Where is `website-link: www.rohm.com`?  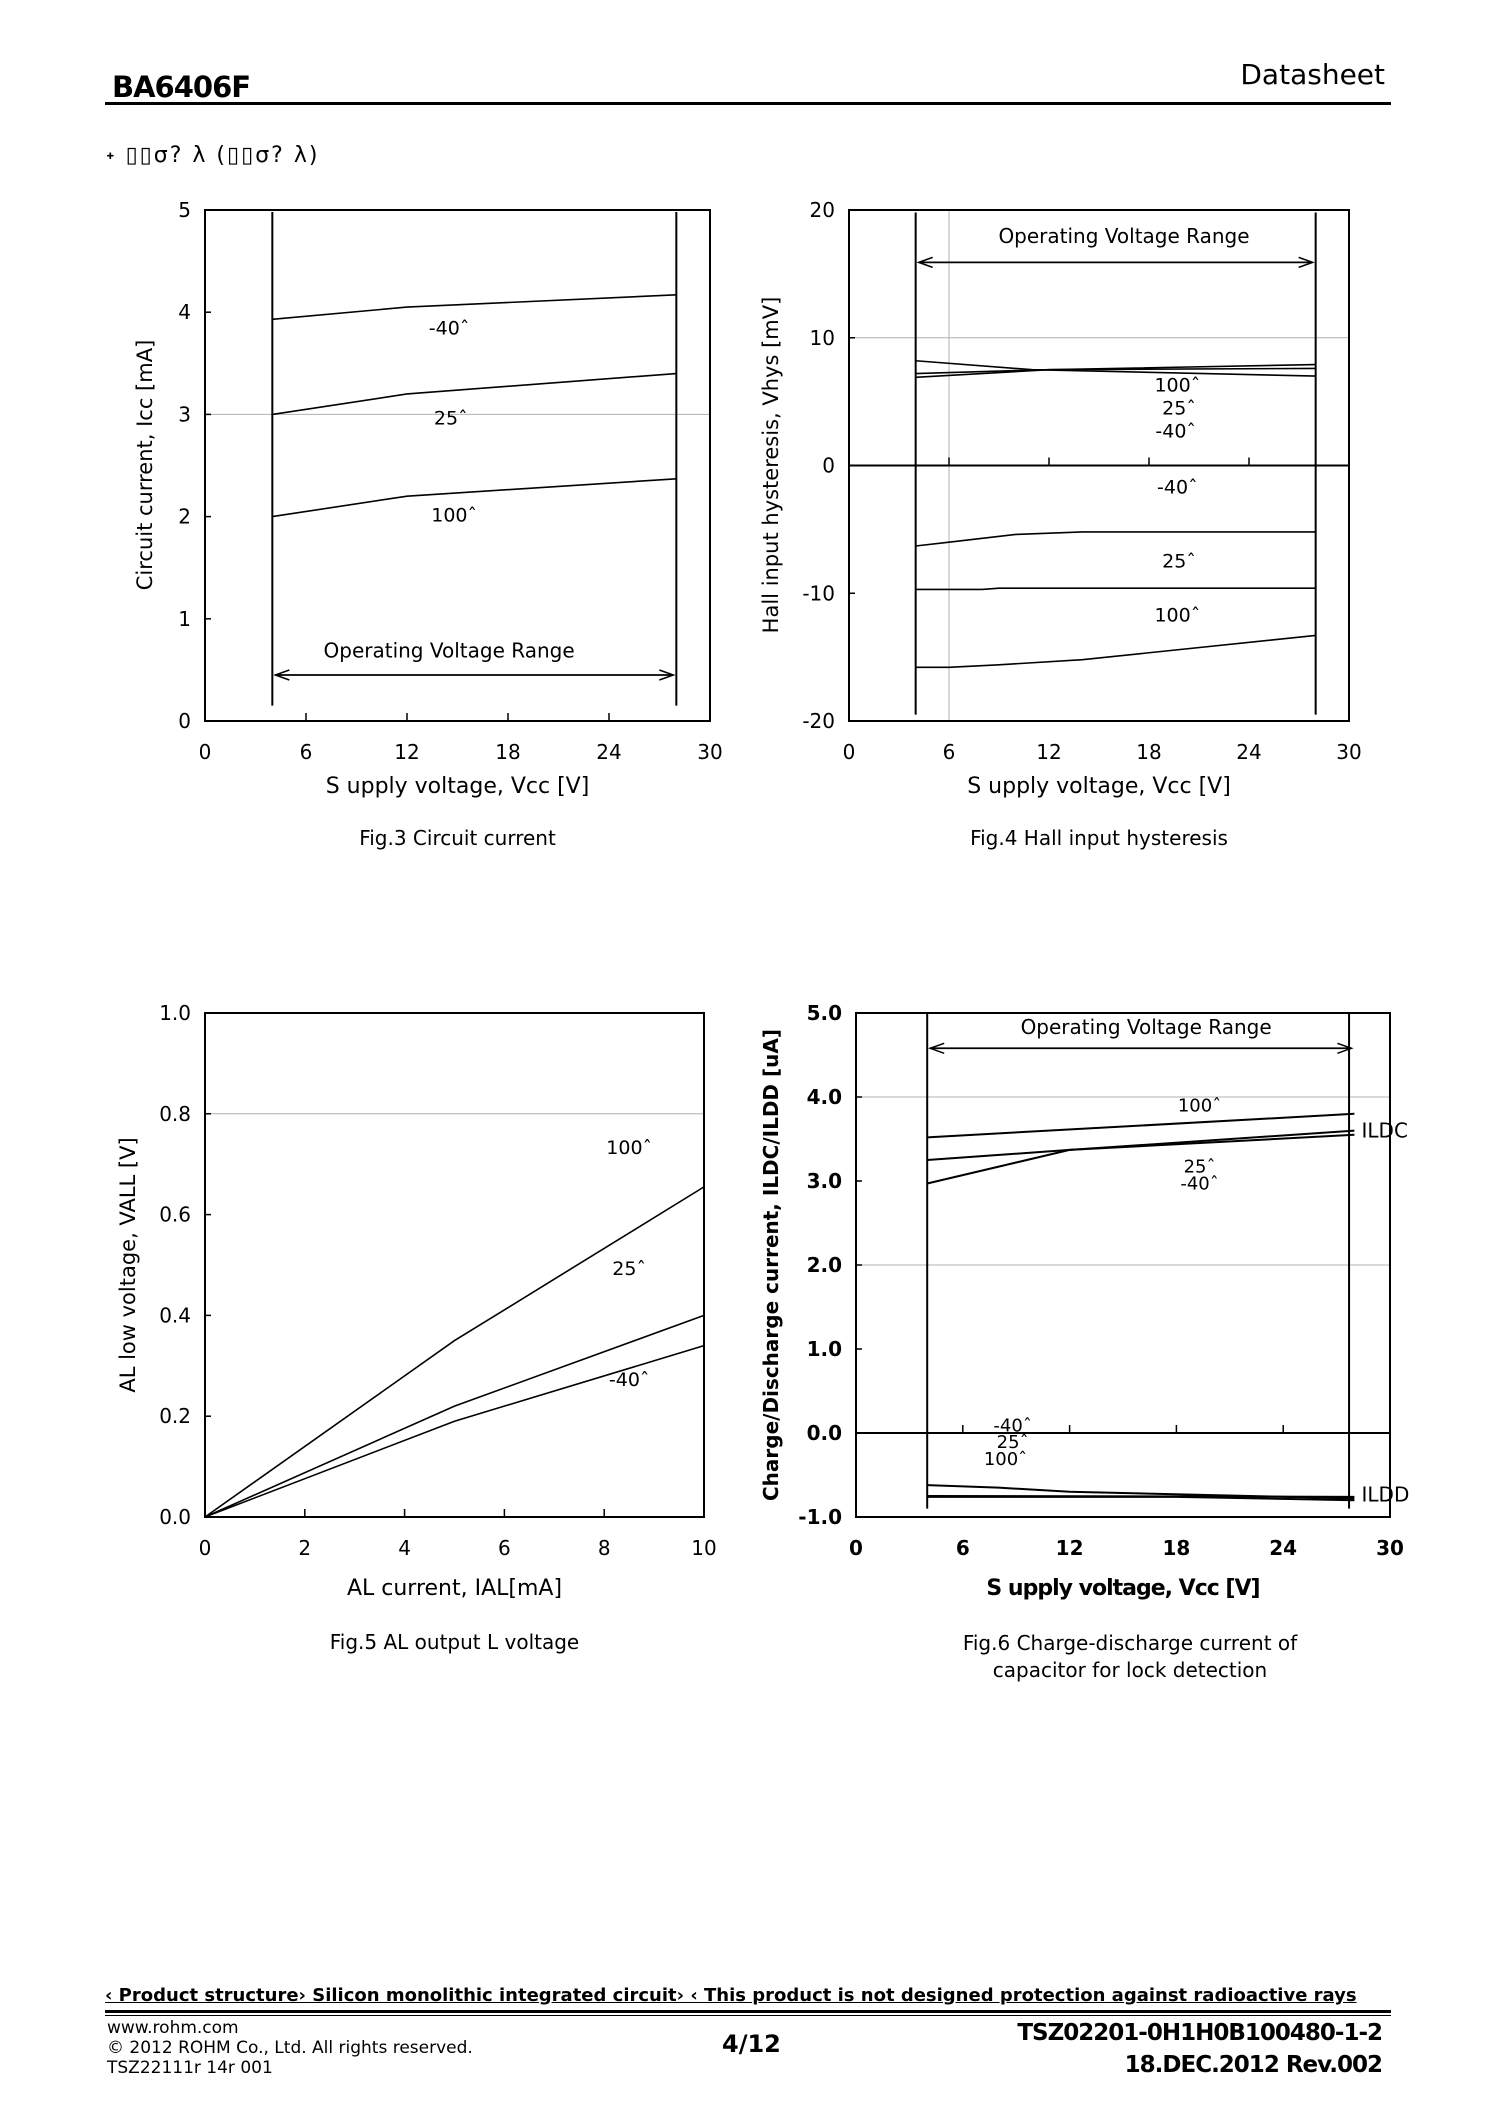
website-link: www.rohm.com is located at coordinates (173, 2028).